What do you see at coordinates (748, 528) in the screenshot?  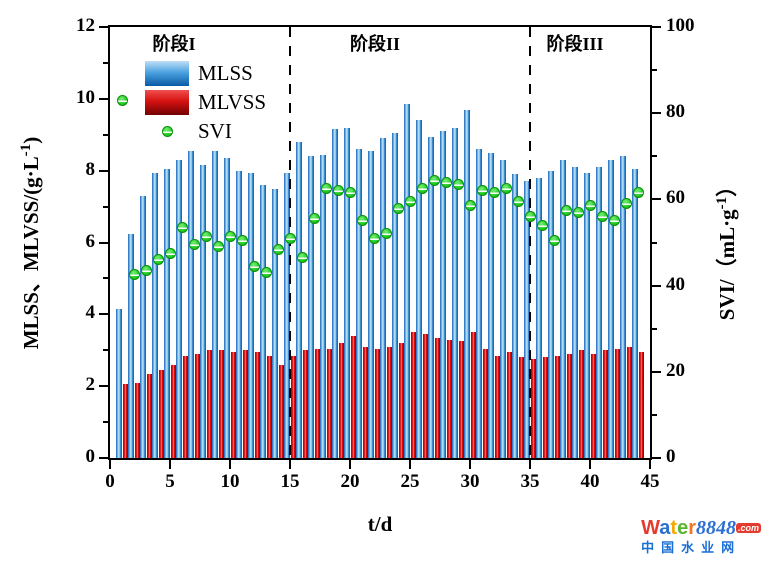 I see `watermark-tld: .com` at bounding box center [748, 528].